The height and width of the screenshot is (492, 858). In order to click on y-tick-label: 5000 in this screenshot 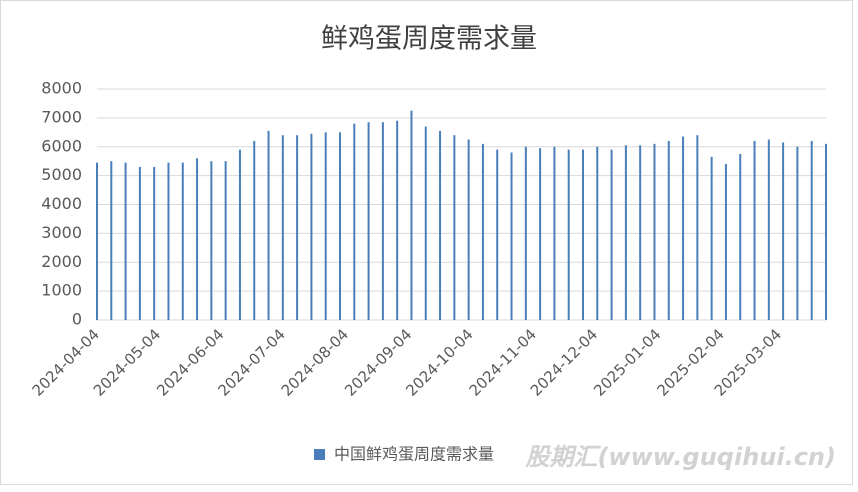, I will do `click(61, 174)`.